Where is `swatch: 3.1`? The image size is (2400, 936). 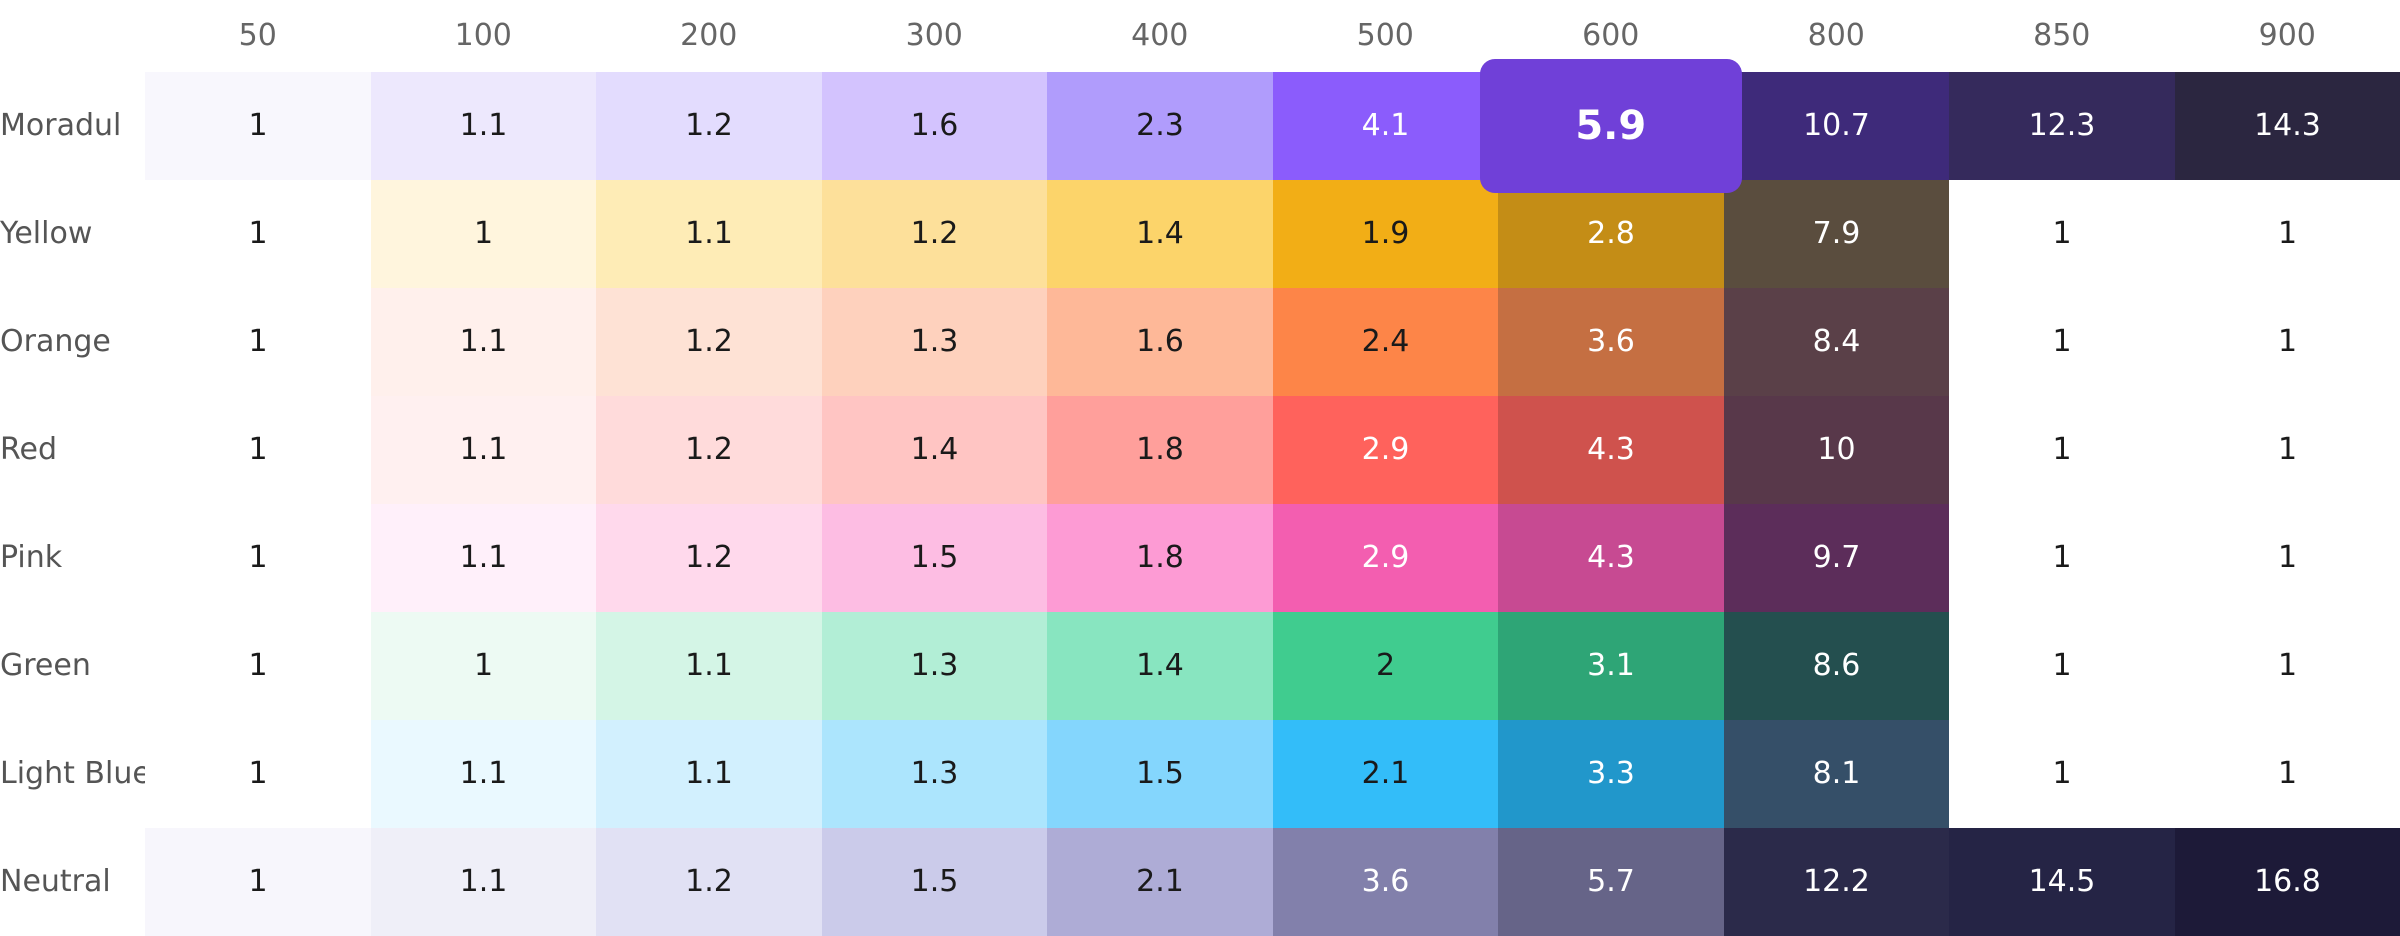 swatch: 3.1 is located at coordinates (1611, 666).